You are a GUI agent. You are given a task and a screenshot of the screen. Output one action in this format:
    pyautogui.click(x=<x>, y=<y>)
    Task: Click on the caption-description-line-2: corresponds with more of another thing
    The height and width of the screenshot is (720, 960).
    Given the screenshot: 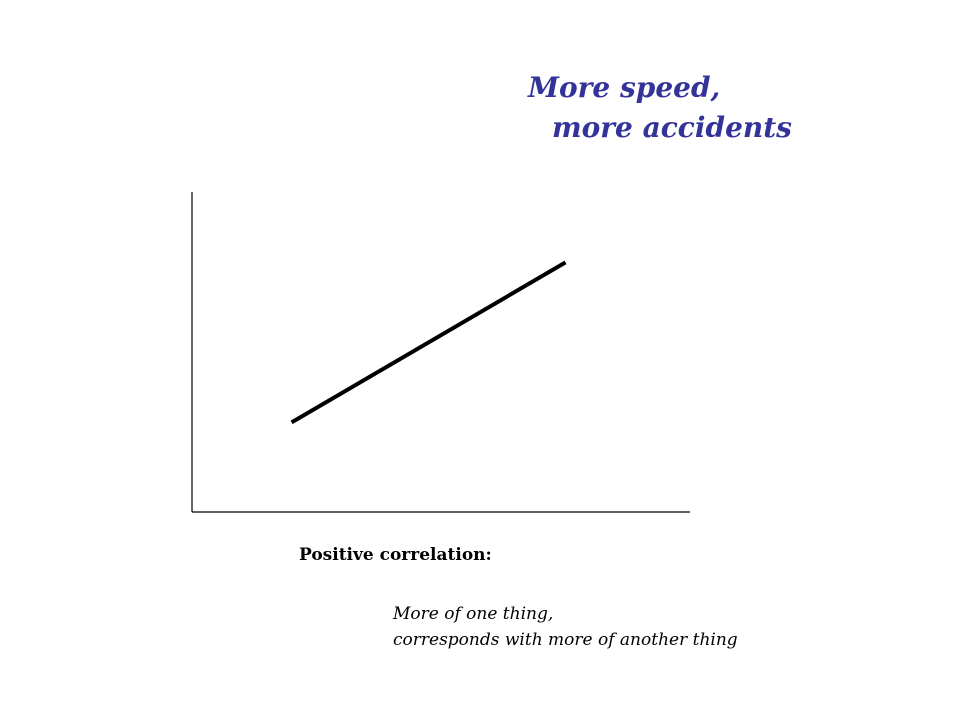 What is the action you would take?
    pyautogui.click(x=565, y=640)
    